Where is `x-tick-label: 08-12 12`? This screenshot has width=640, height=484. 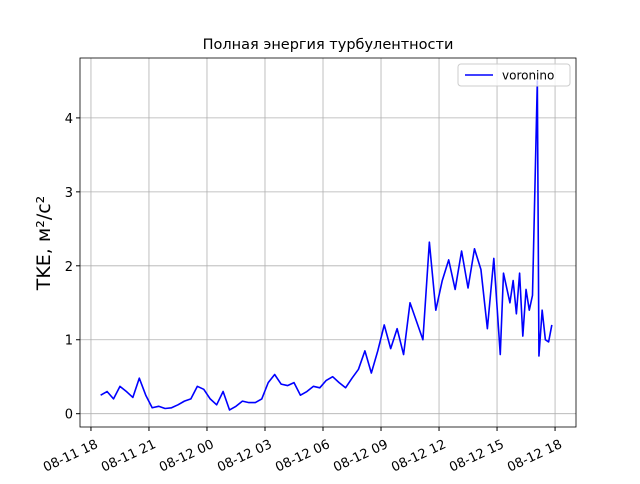
x-tick-label: 08-12 12 is located at coordinates (418, 456).